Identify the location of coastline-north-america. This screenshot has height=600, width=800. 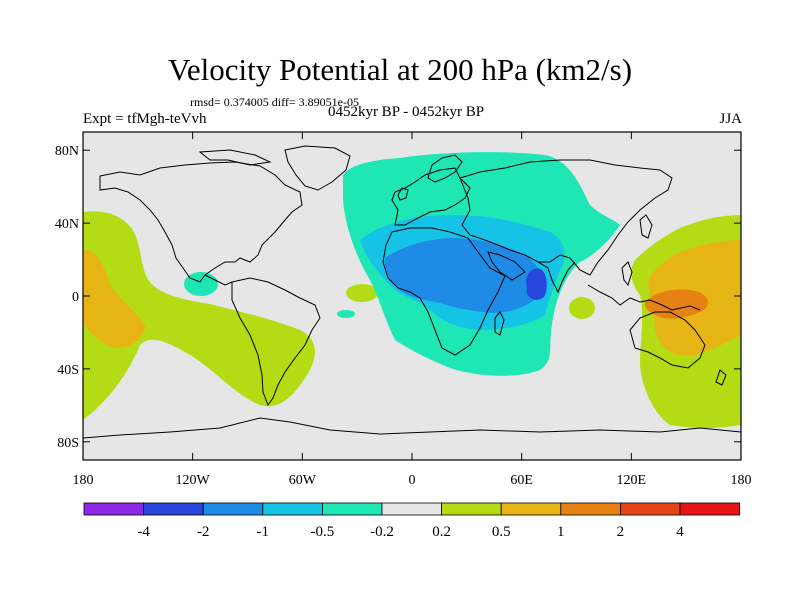
(201, 222).